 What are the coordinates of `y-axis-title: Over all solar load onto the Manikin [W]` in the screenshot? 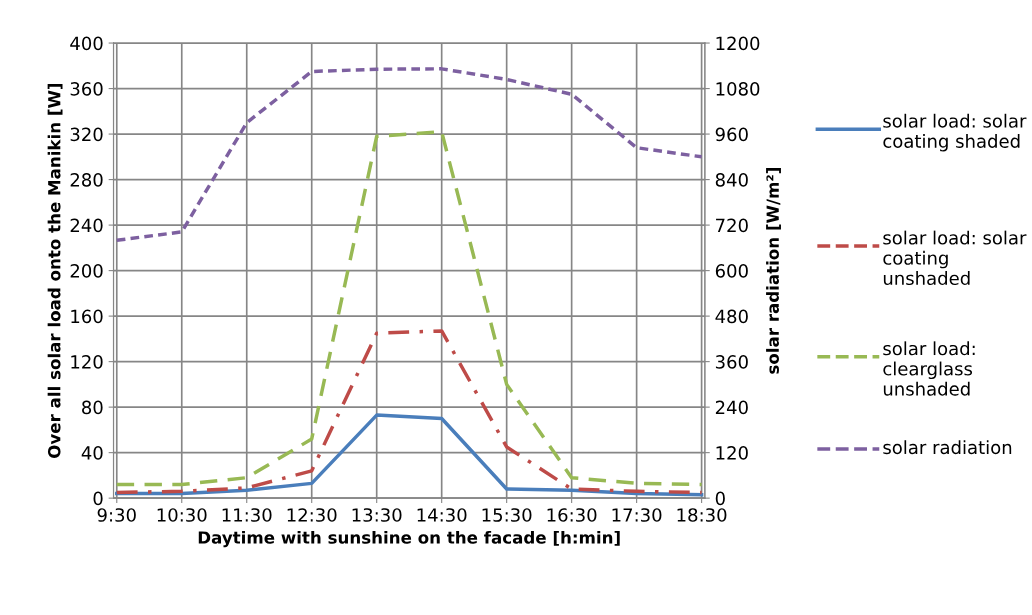 It's located at (55, 270).